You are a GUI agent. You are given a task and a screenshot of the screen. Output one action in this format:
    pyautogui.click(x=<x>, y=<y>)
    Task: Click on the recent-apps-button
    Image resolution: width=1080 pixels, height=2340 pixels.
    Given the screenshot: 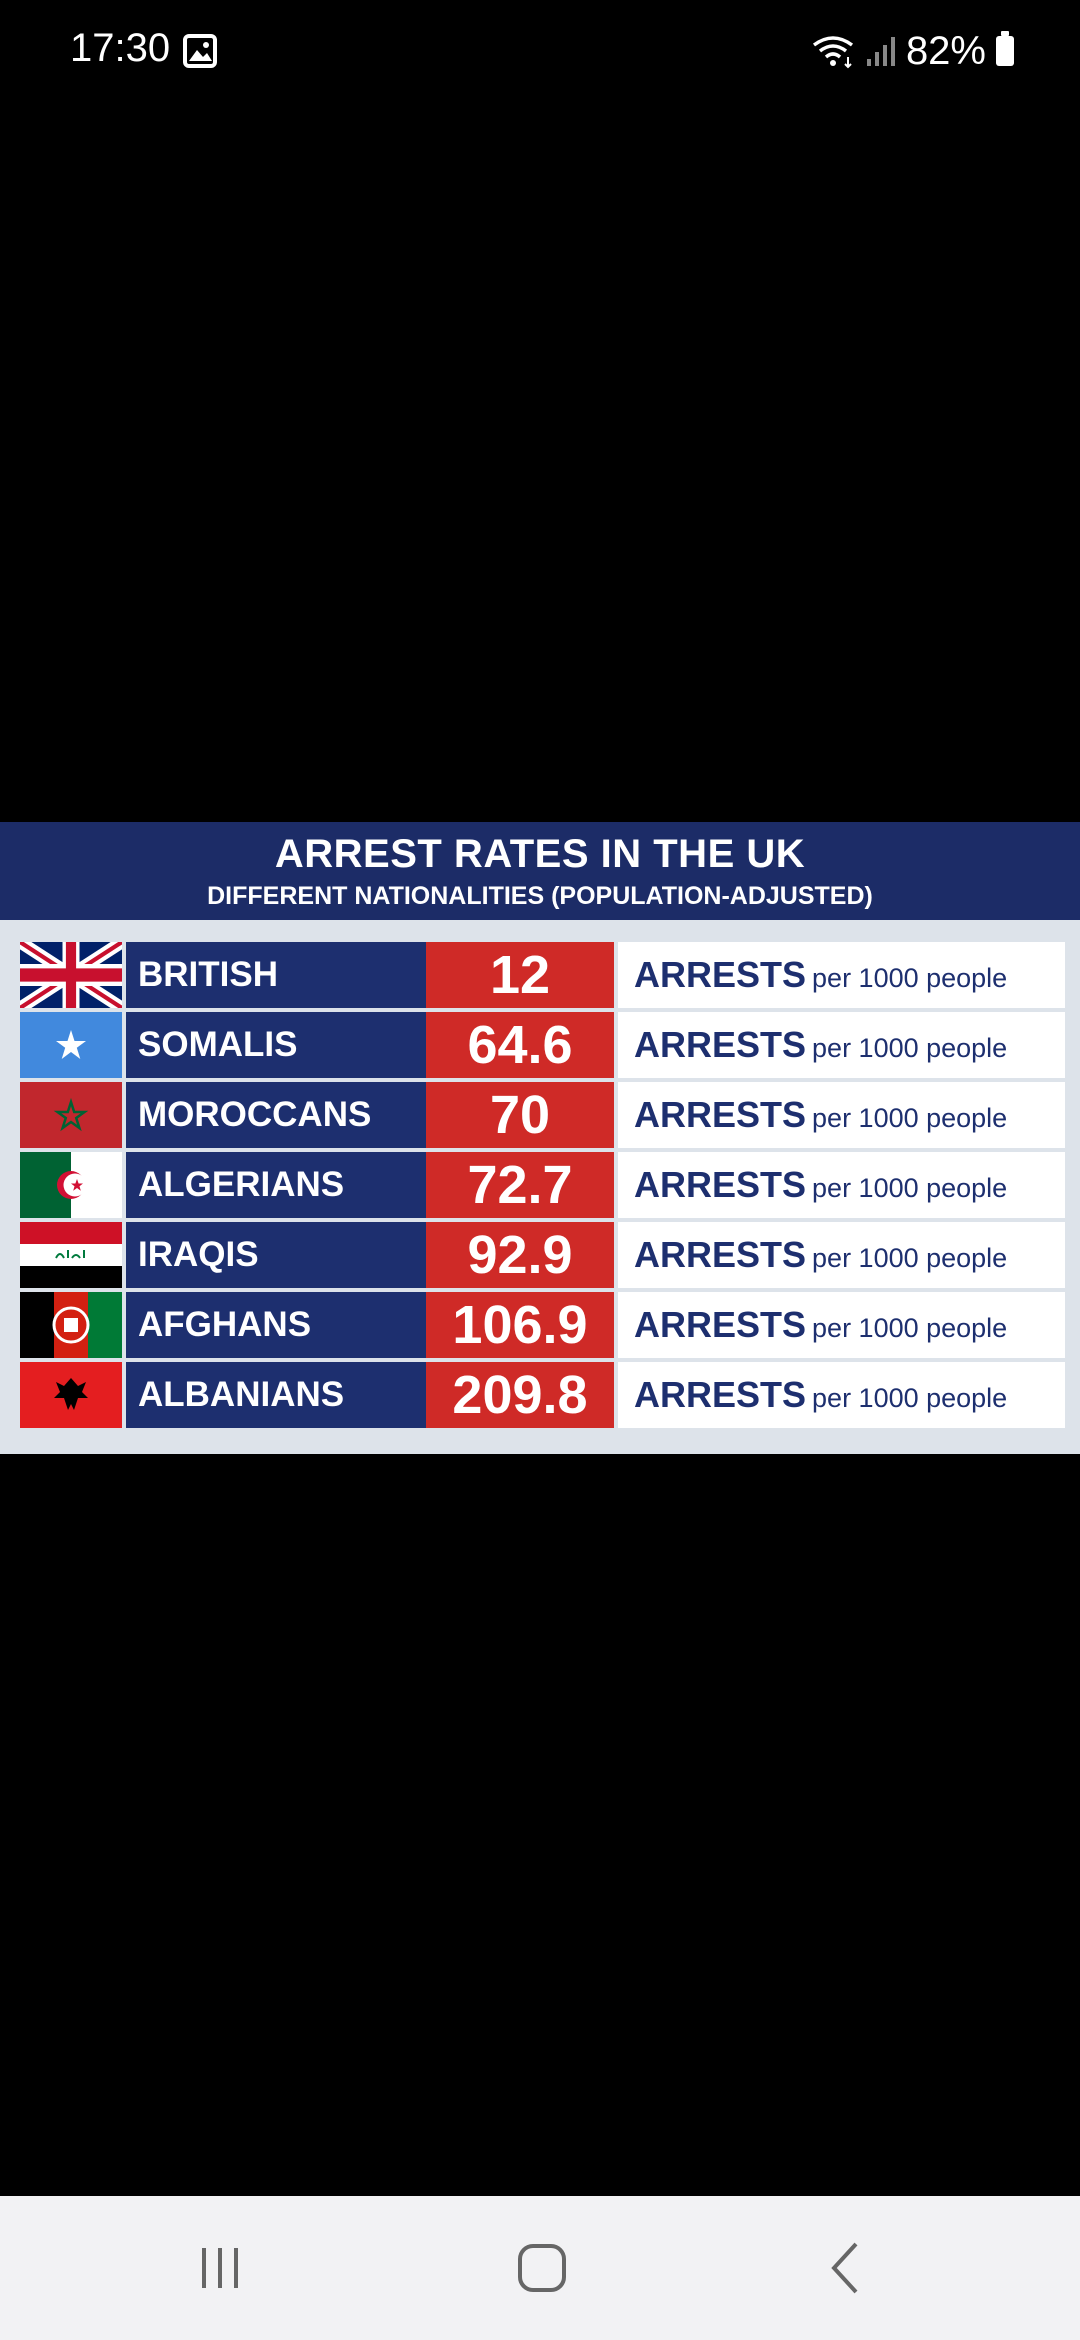 What is the action you would take?
    pyautogui.click(x=220, y=2268)
    